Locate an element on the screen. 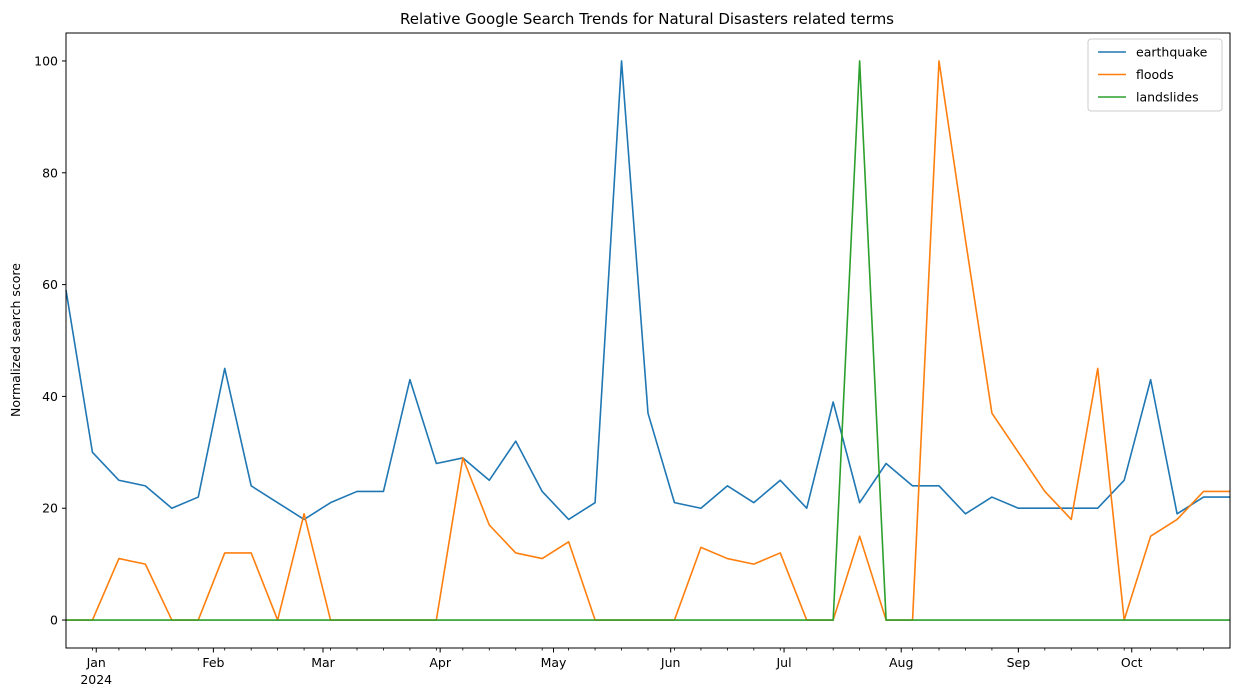 Image resolution: width=1238 pixels, height=698 pixels. legend-box is located at coordinates (1155, 75).